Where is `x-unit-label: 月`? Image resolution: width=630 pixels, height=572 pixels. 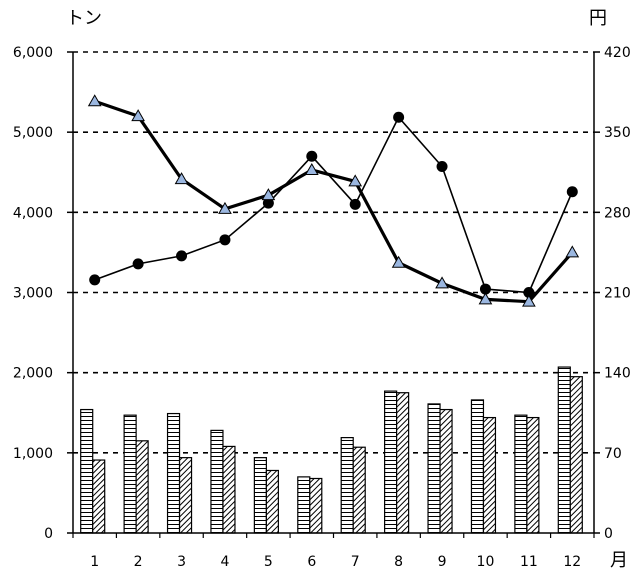
x-unit-label: 月 is located at coordinates (619, 560).